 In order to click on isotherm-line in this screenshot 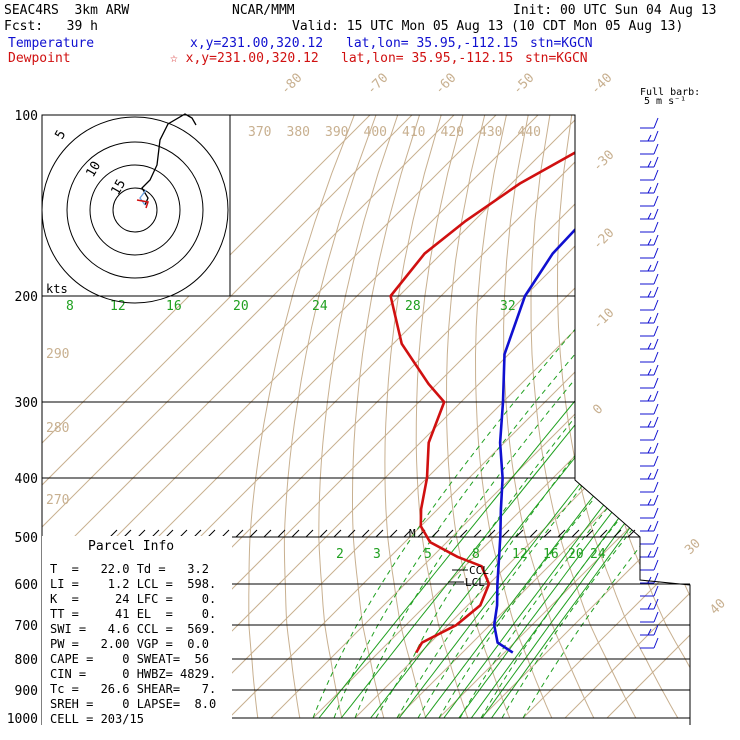, I will do `click(648, 417)`.